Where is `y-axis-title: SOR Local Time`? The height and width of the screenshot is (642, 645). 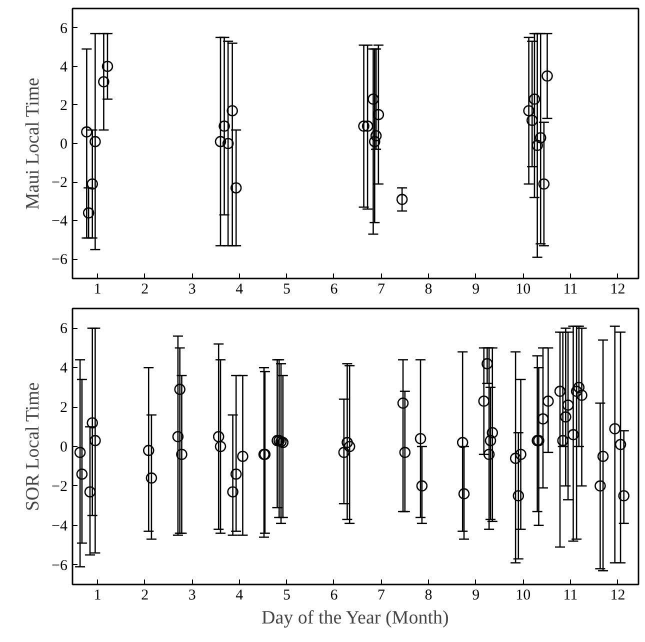 y-axis-title: SOR Local Time is located at coordinates (33, 447).